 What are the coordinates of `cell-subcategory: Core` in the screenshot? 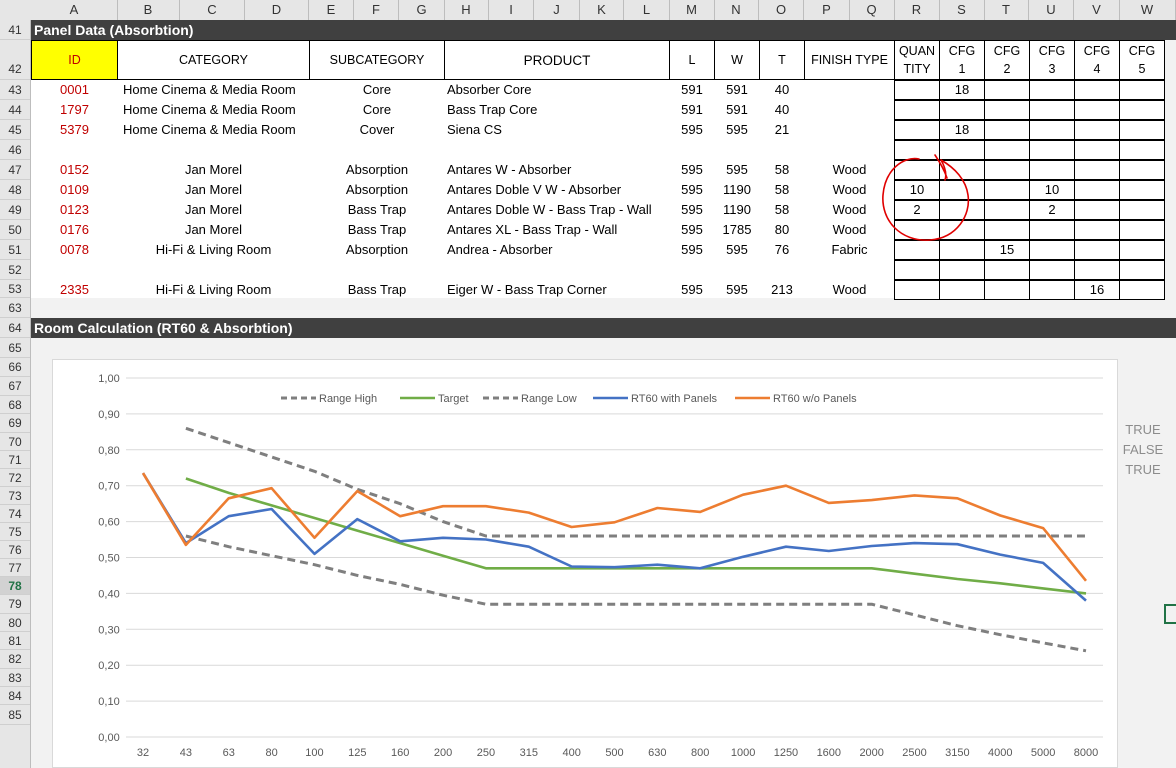 It's located at (377, 109).